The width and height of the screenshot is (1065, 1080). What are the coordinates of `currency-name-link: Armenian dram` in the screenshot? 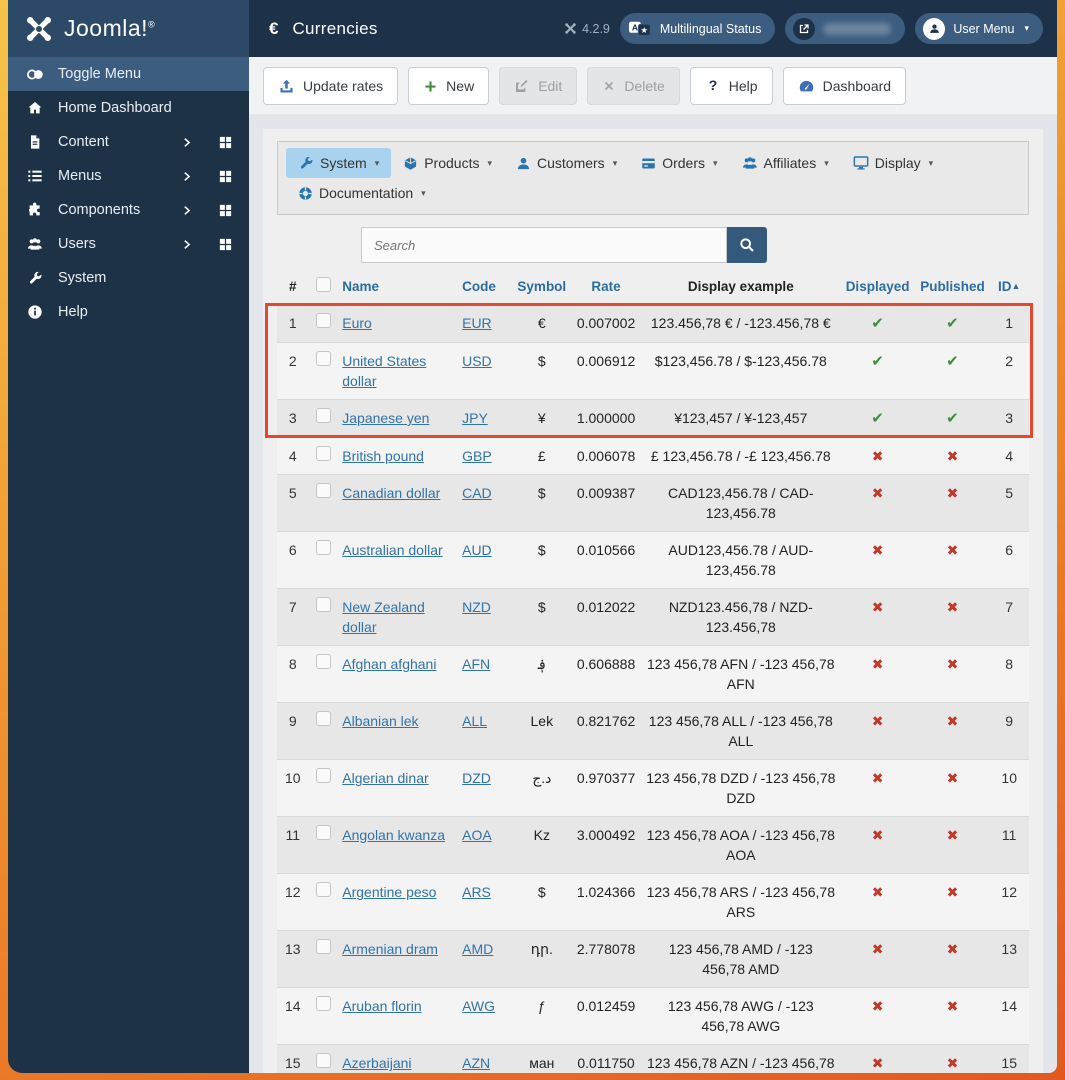 It's located at (390, 949).